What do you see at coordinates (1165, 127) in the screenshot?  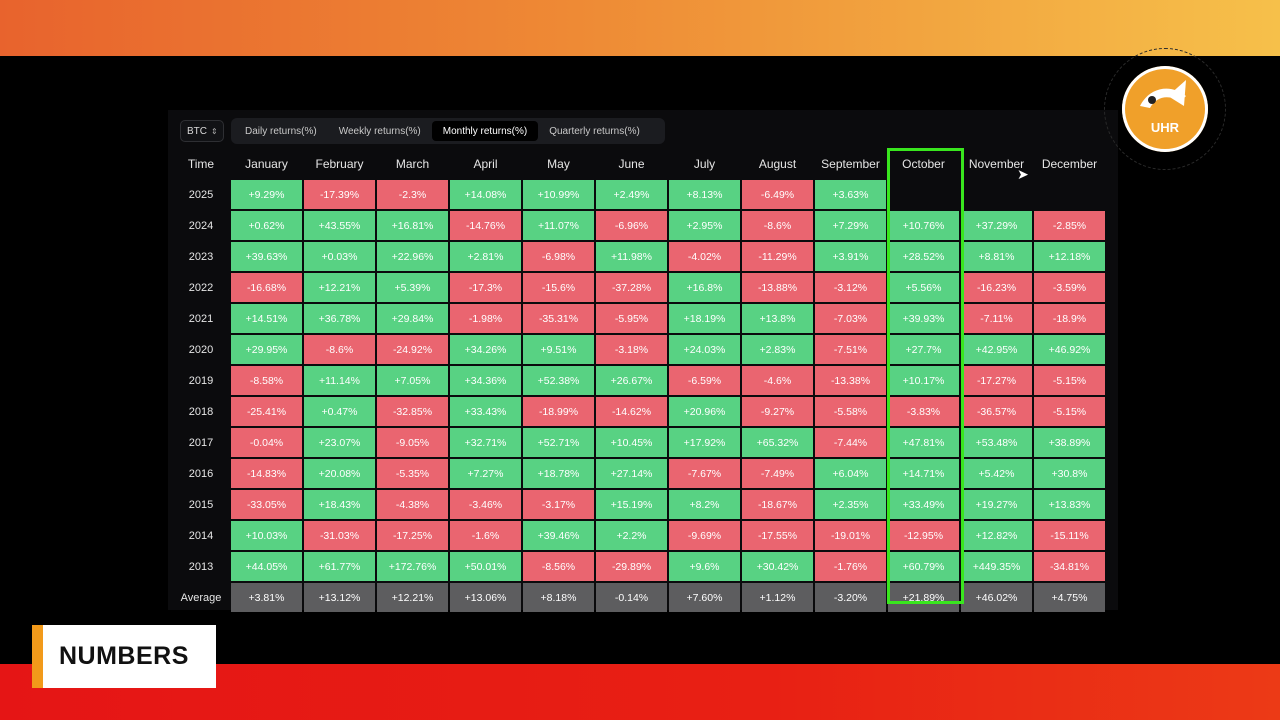 I see `logo-text: UHR` at bounding box center [1165, 127].